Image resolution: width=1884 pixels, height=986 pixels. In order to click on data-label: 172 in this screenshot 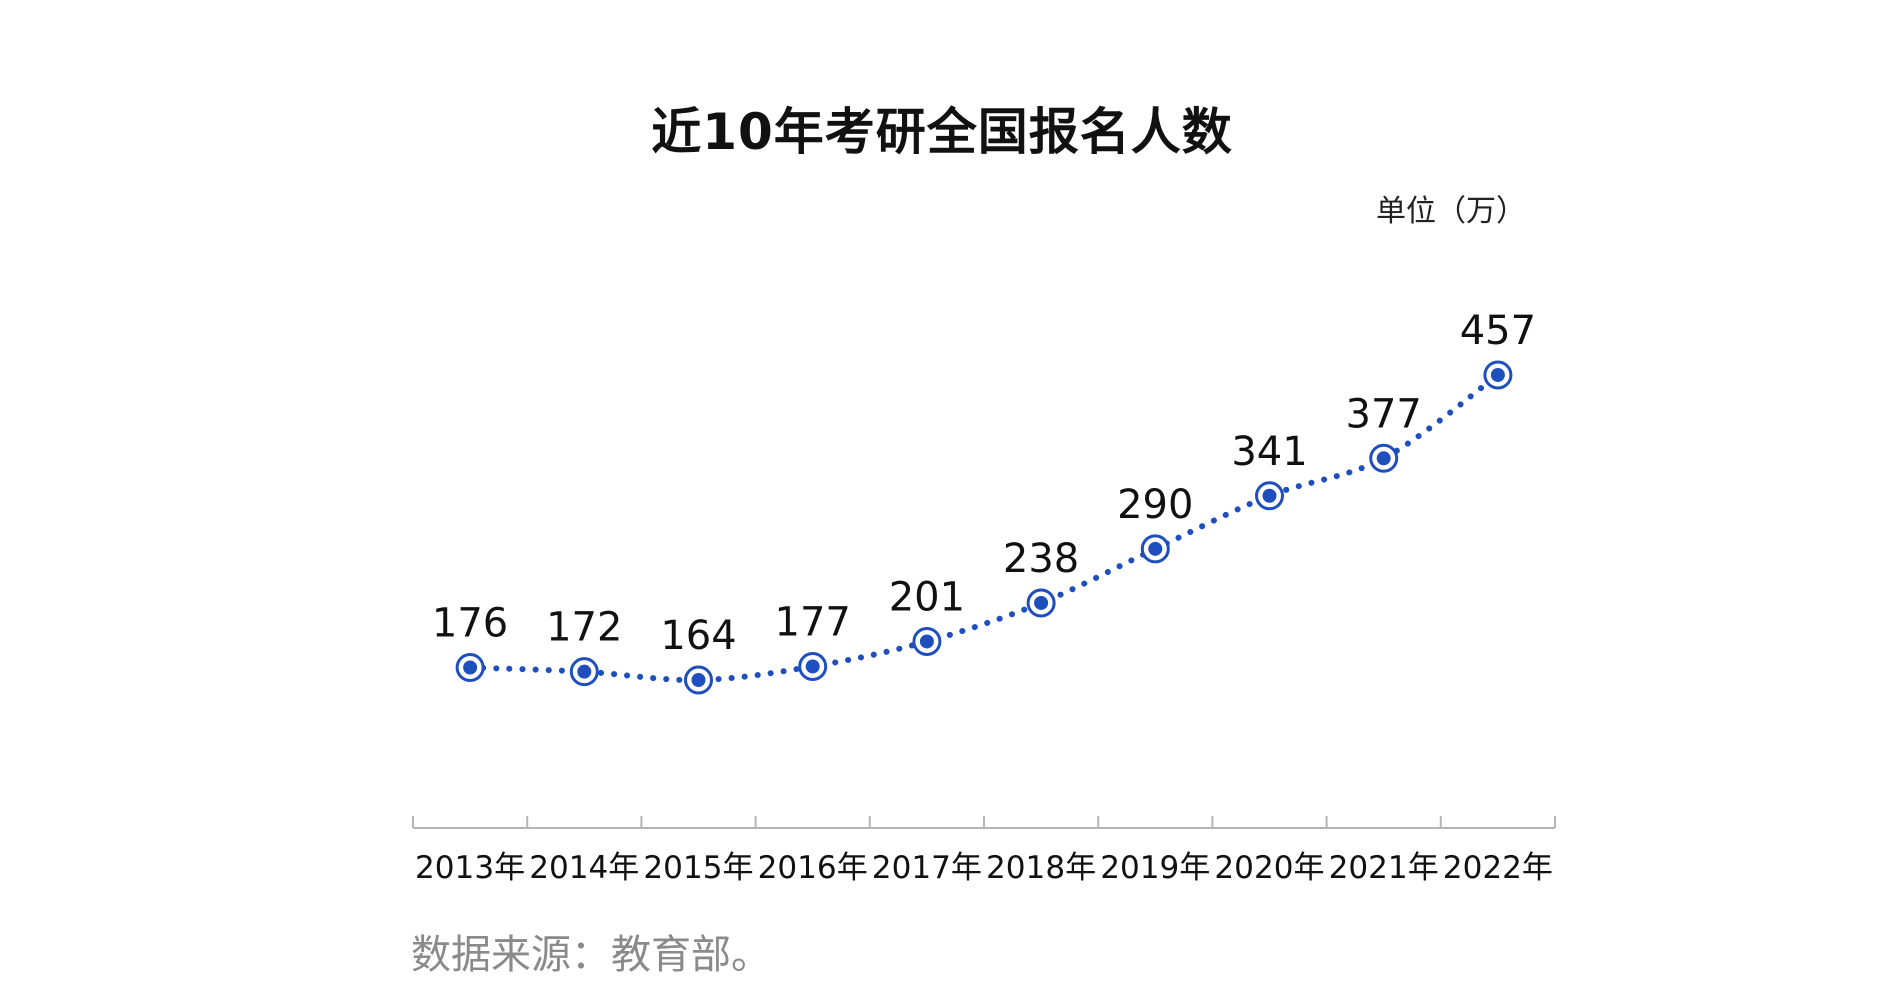, I will do `click(584, 628)`.